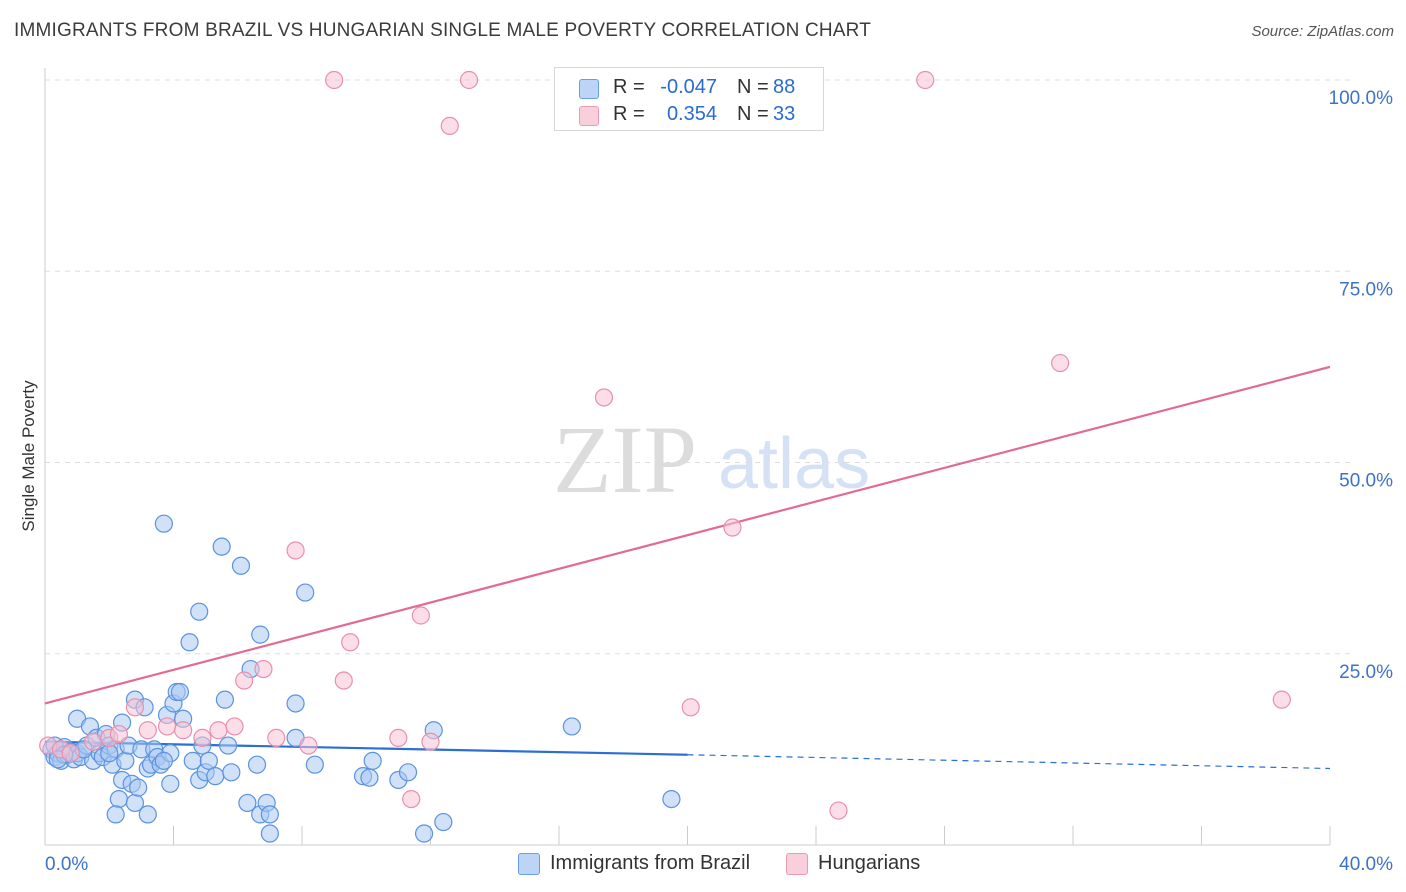 This screenshot has width=1406, height=892. What do you see at coordinates (650, 863) in the screenshot?
I see `bottom-legend-label: Immigrants from Brazil` at bounding box center [650, 863].